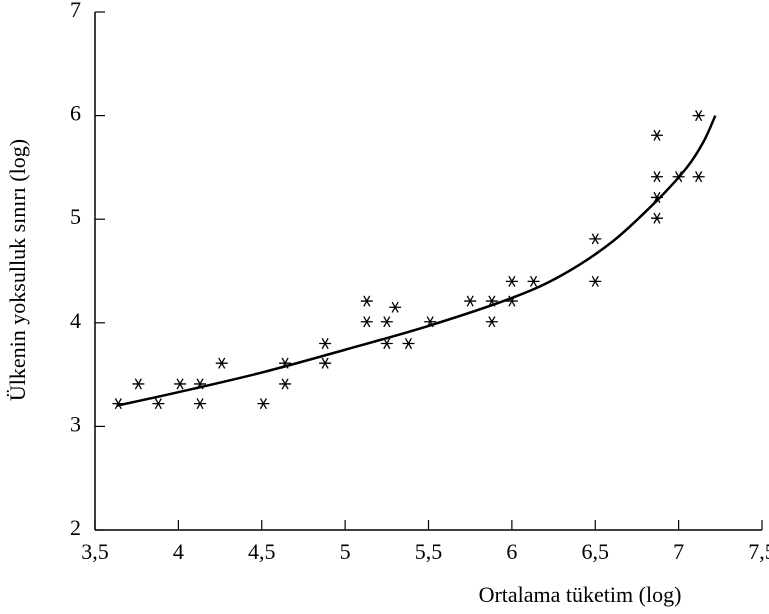 This screenshot has height=614, width=769. What do you see at coordinates (75, 113) in the screenshot?
I see `y-tick-label: 6` at bounding box center [75, 113].